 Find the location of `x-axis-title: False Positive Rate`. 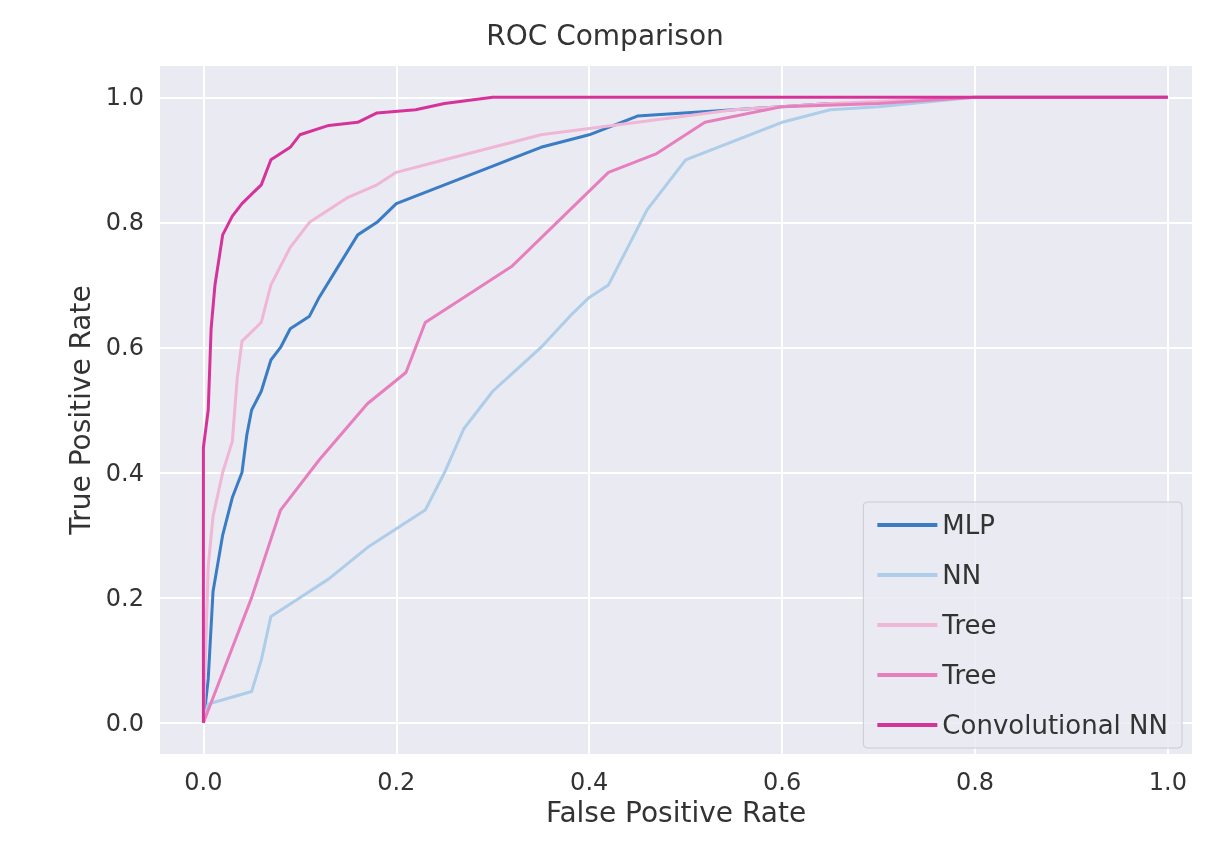

x-axis-title: False Positive Rate is located at coordinates (676, 813).